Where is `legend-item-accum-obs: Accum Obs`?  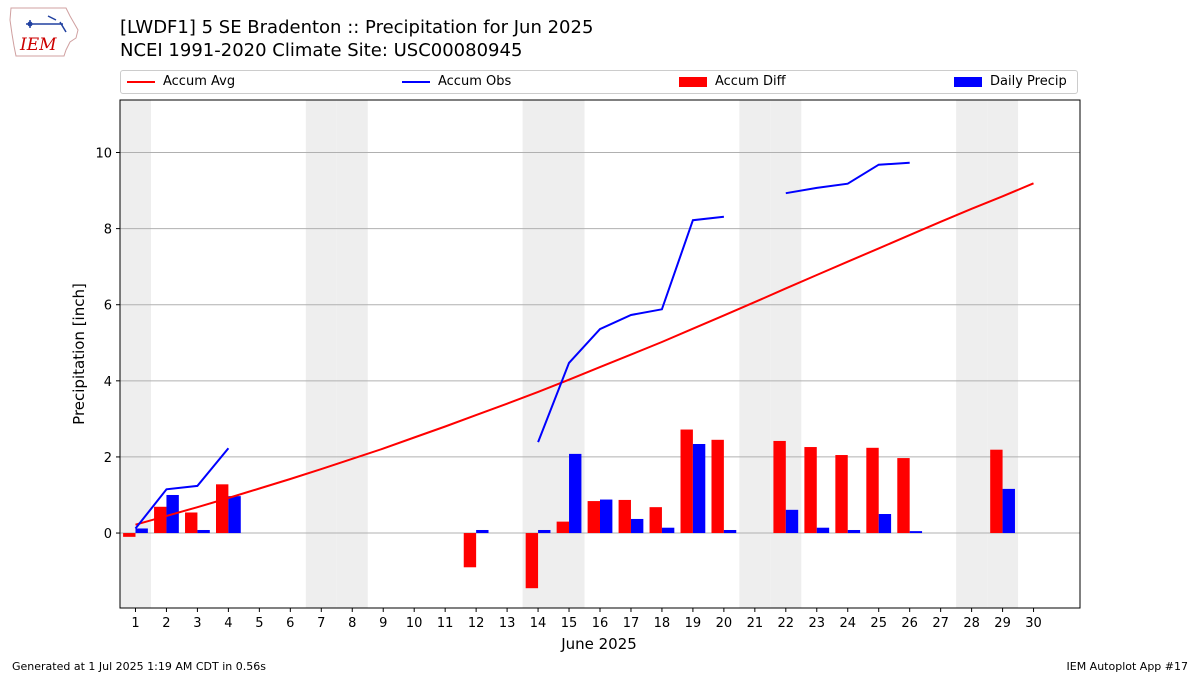 legend-item-accum-obs: Accum Obs is located at coordinates (456, 82).